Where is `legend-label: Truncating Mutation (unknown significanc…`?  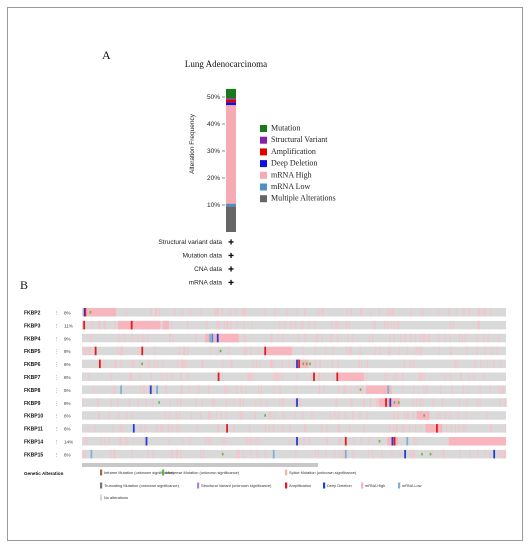
legend-label: Truncating Mutation (unknown significanc… is located at coordinates (142, 485).